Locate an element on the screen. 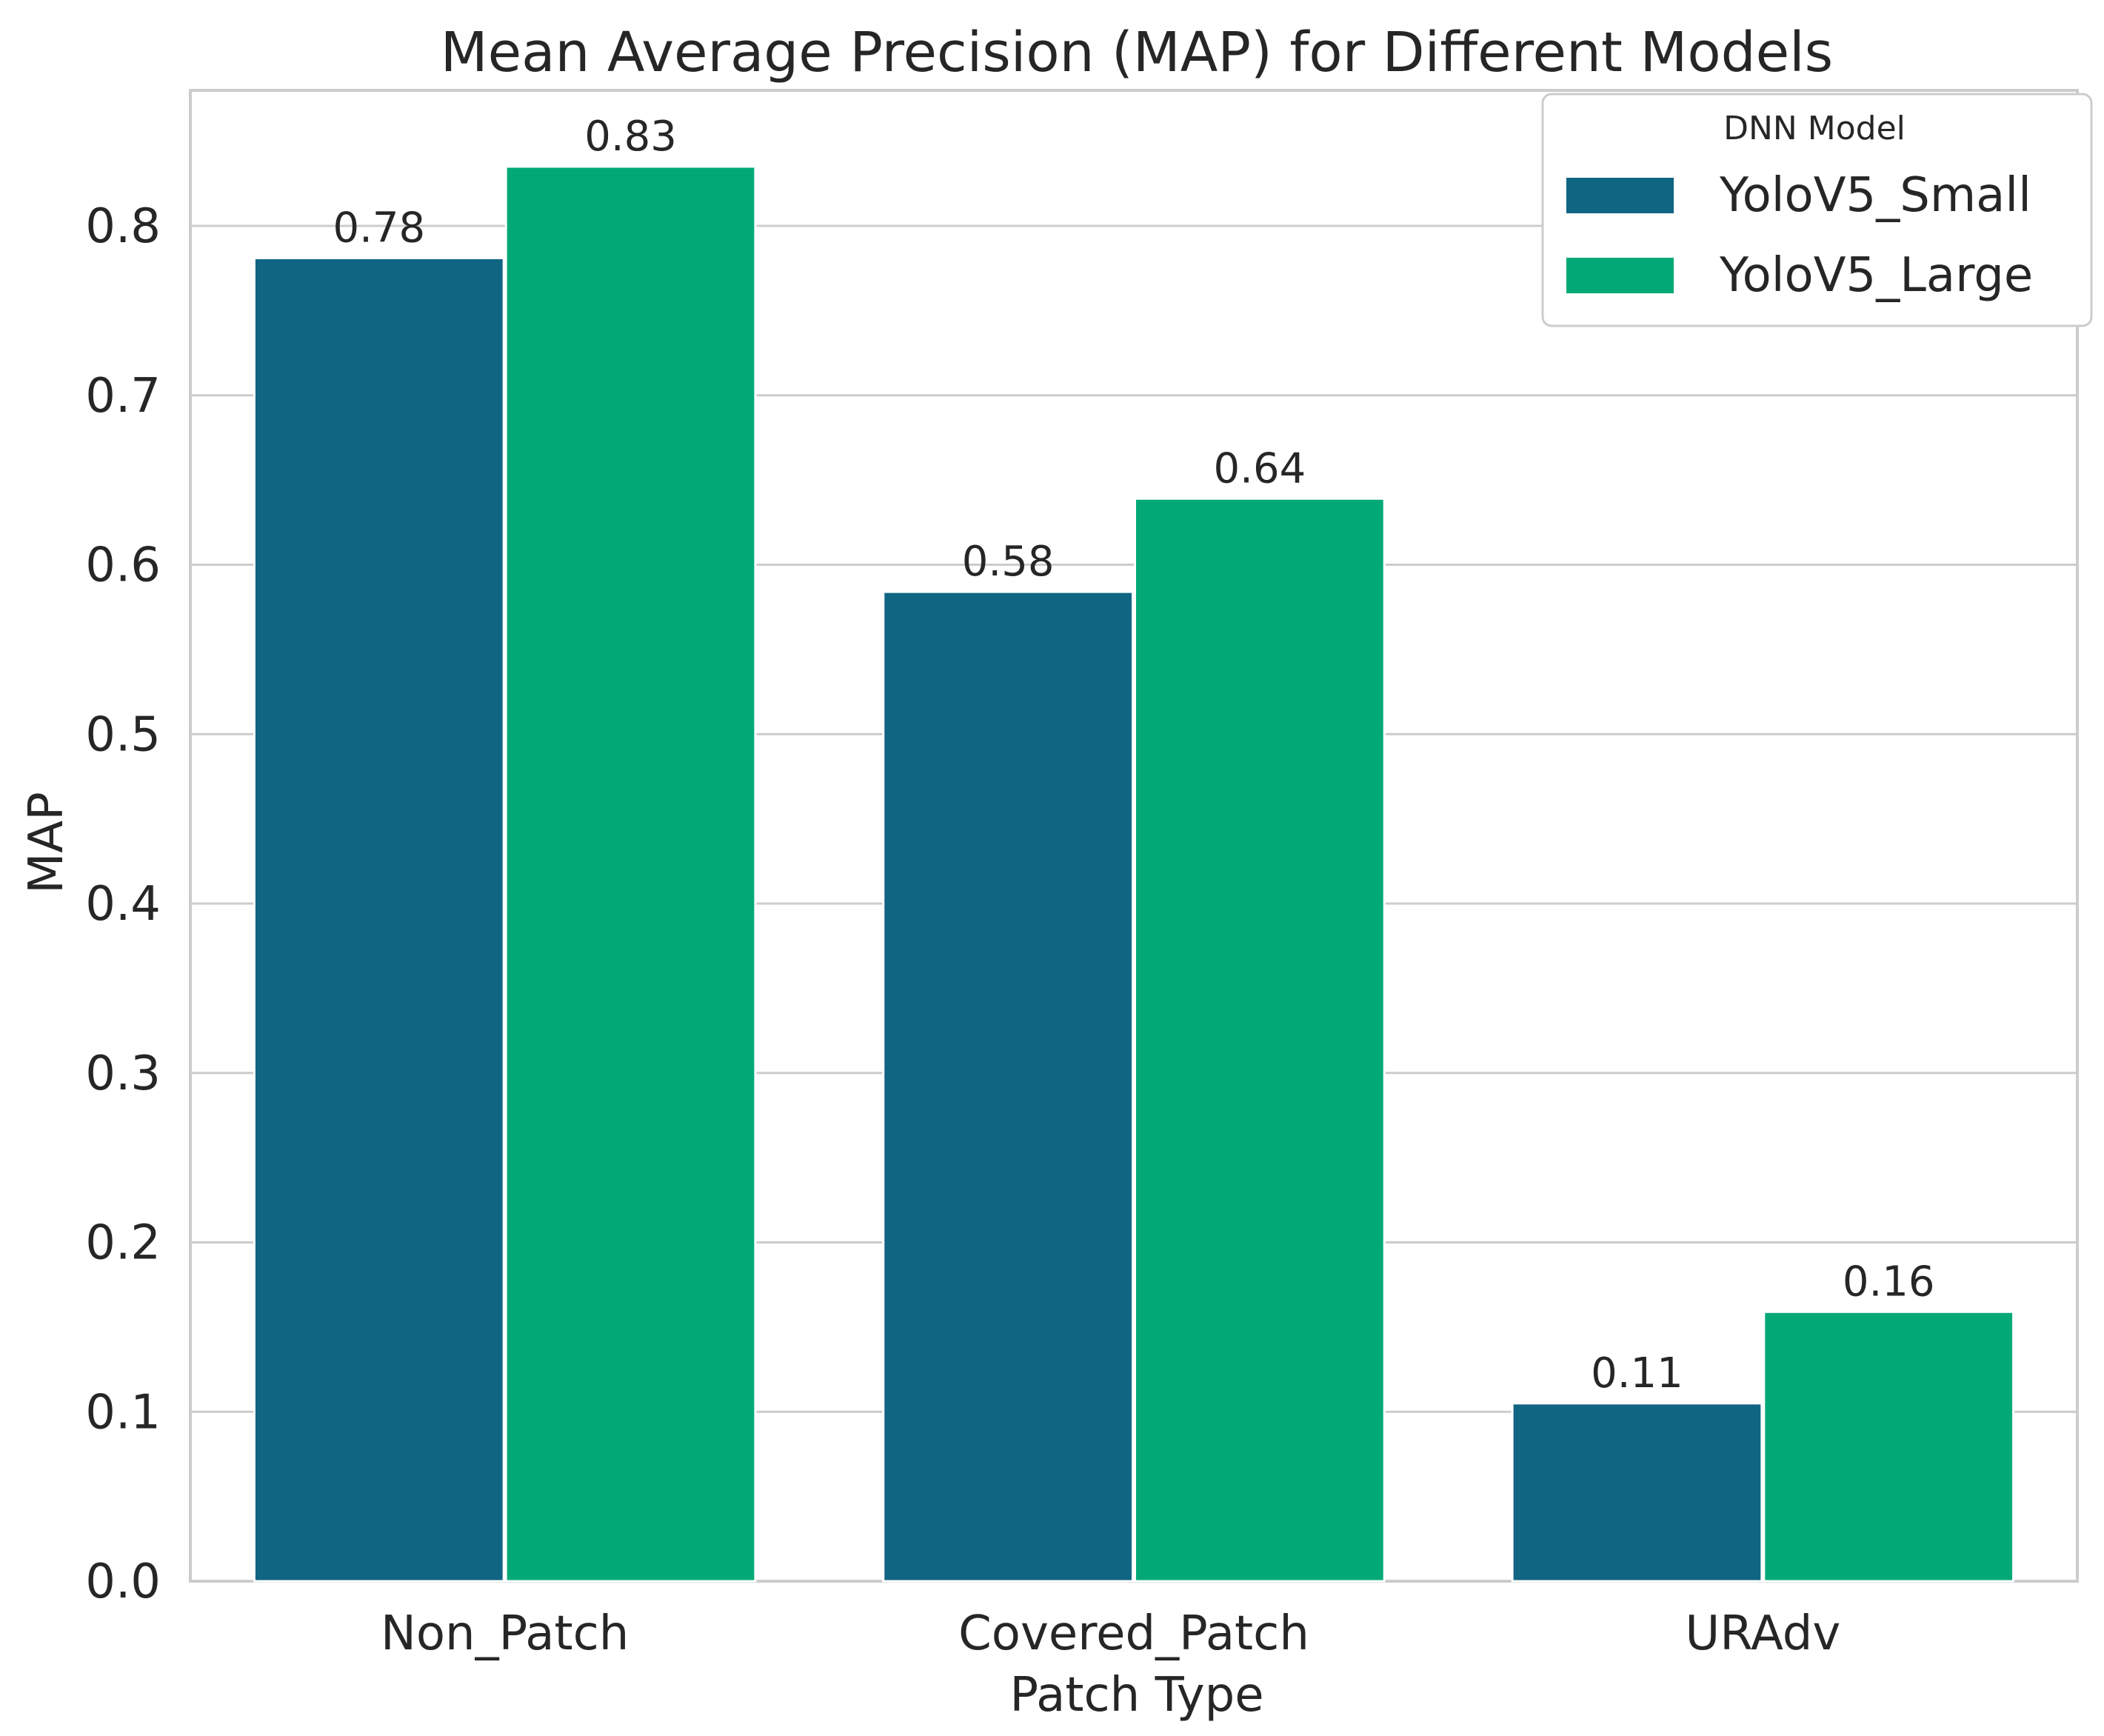  legend-swatch-yolov5-small is located at coordinates (1620, 195).